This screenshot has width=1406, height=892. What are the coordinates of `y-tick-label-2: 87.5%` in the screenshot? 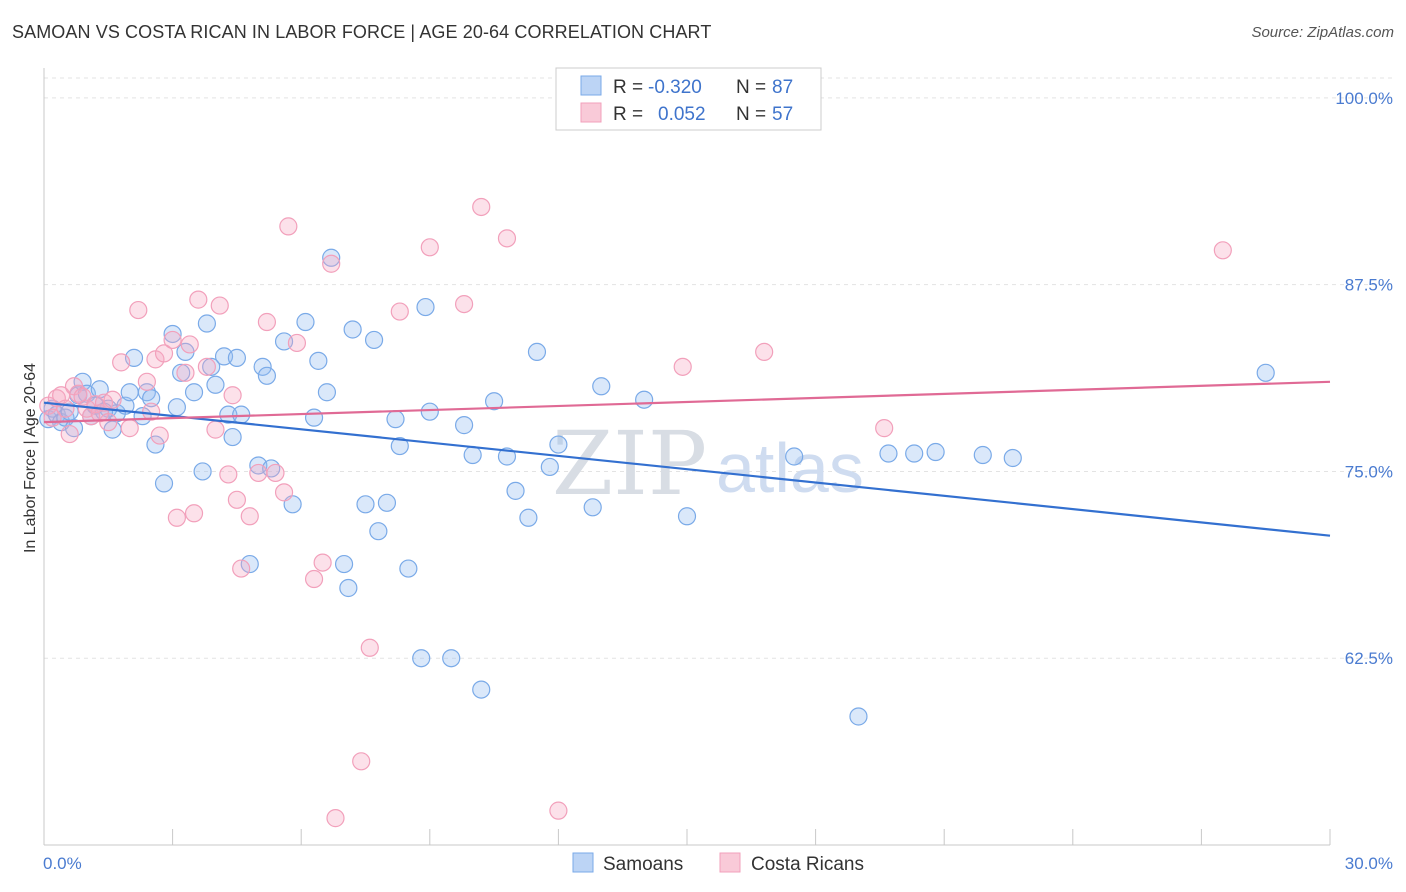 It's located at (1369, 285).